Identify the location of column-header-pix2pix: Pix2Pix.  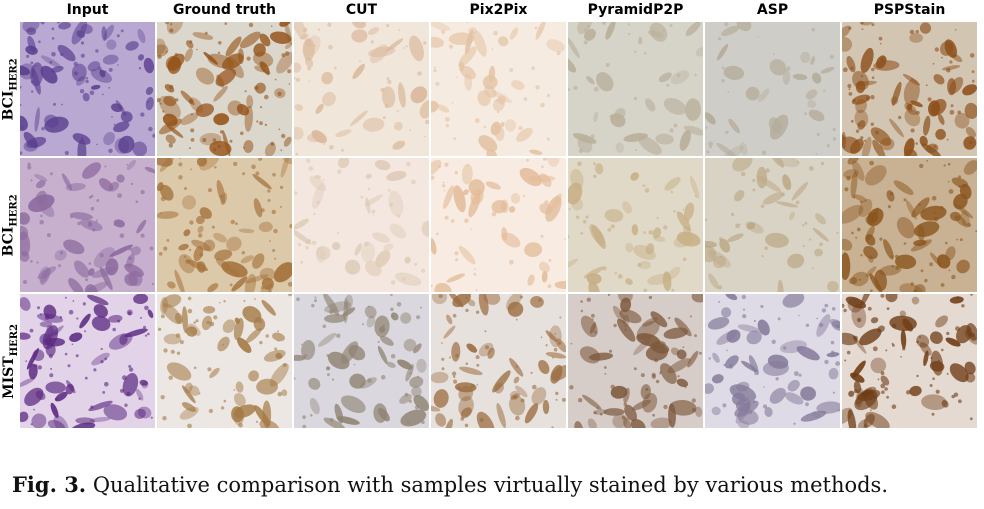
(498, 10).